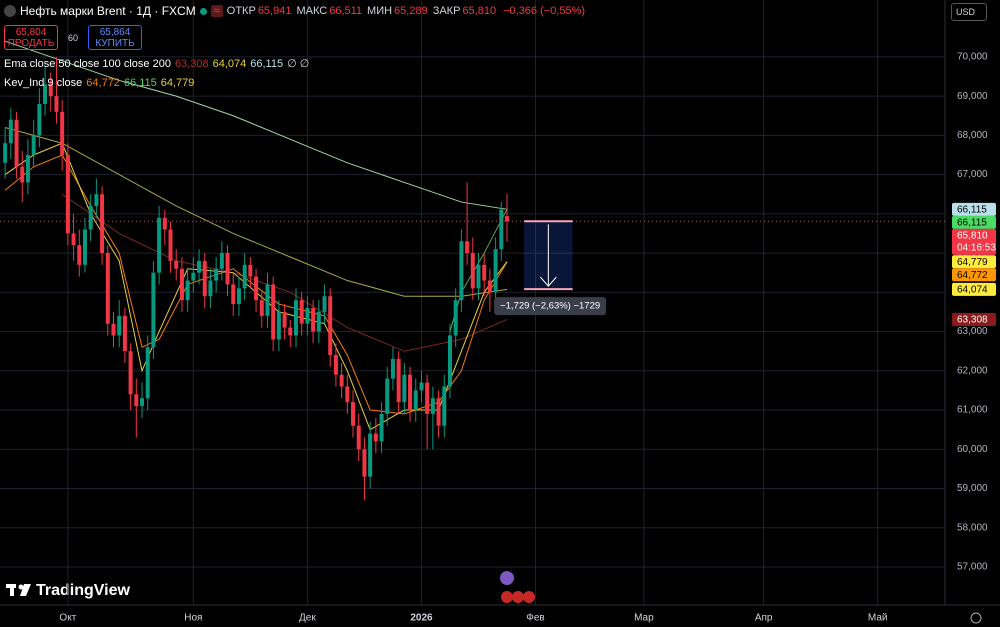 Image resolution: width=1000 pixels, height=627 pixels. Describe the element at coordinates (972, 174) in the screenshot. I see `y-tick-label: 67,000` at that location.